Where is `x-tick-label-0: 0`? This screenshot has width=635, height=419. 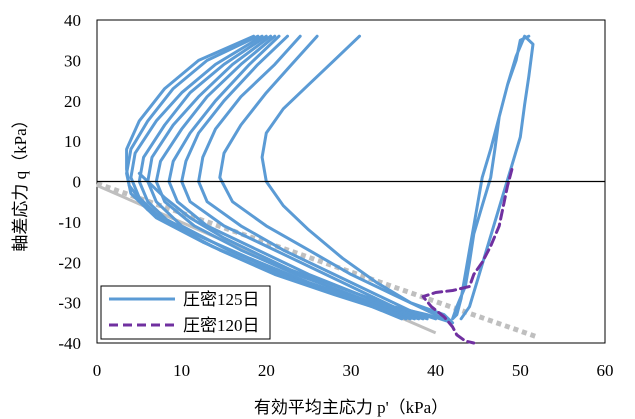
x-tick-label-0: 0 is located at coordinates (97, 370).